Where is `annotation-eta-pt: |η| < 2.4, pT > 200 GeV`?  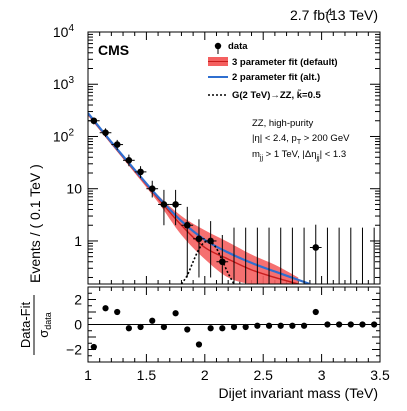 annotation-eta-pt: |η| < 2.4, pT > 200 GeV is located at coordinates (301, 139).